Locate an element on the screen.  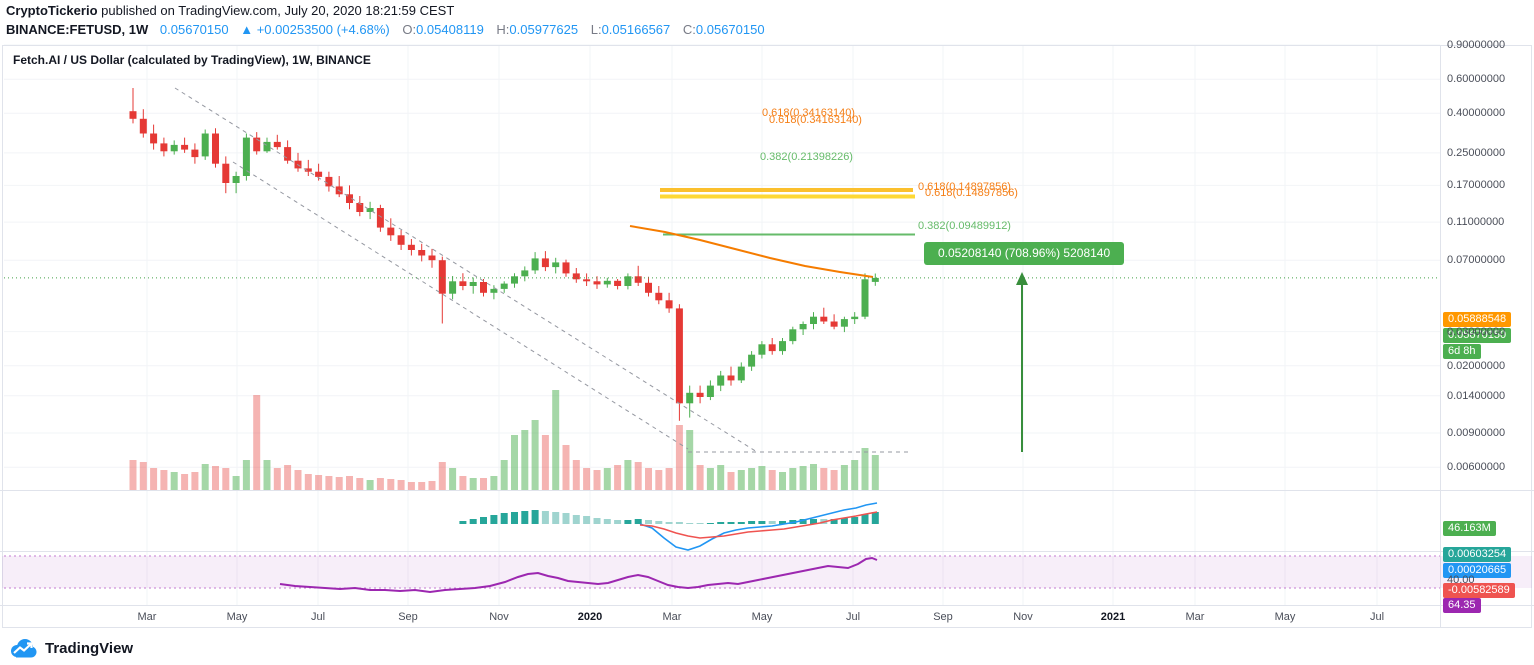
tradingview-wordmark: TradingView is located at coordinates (89, 648).